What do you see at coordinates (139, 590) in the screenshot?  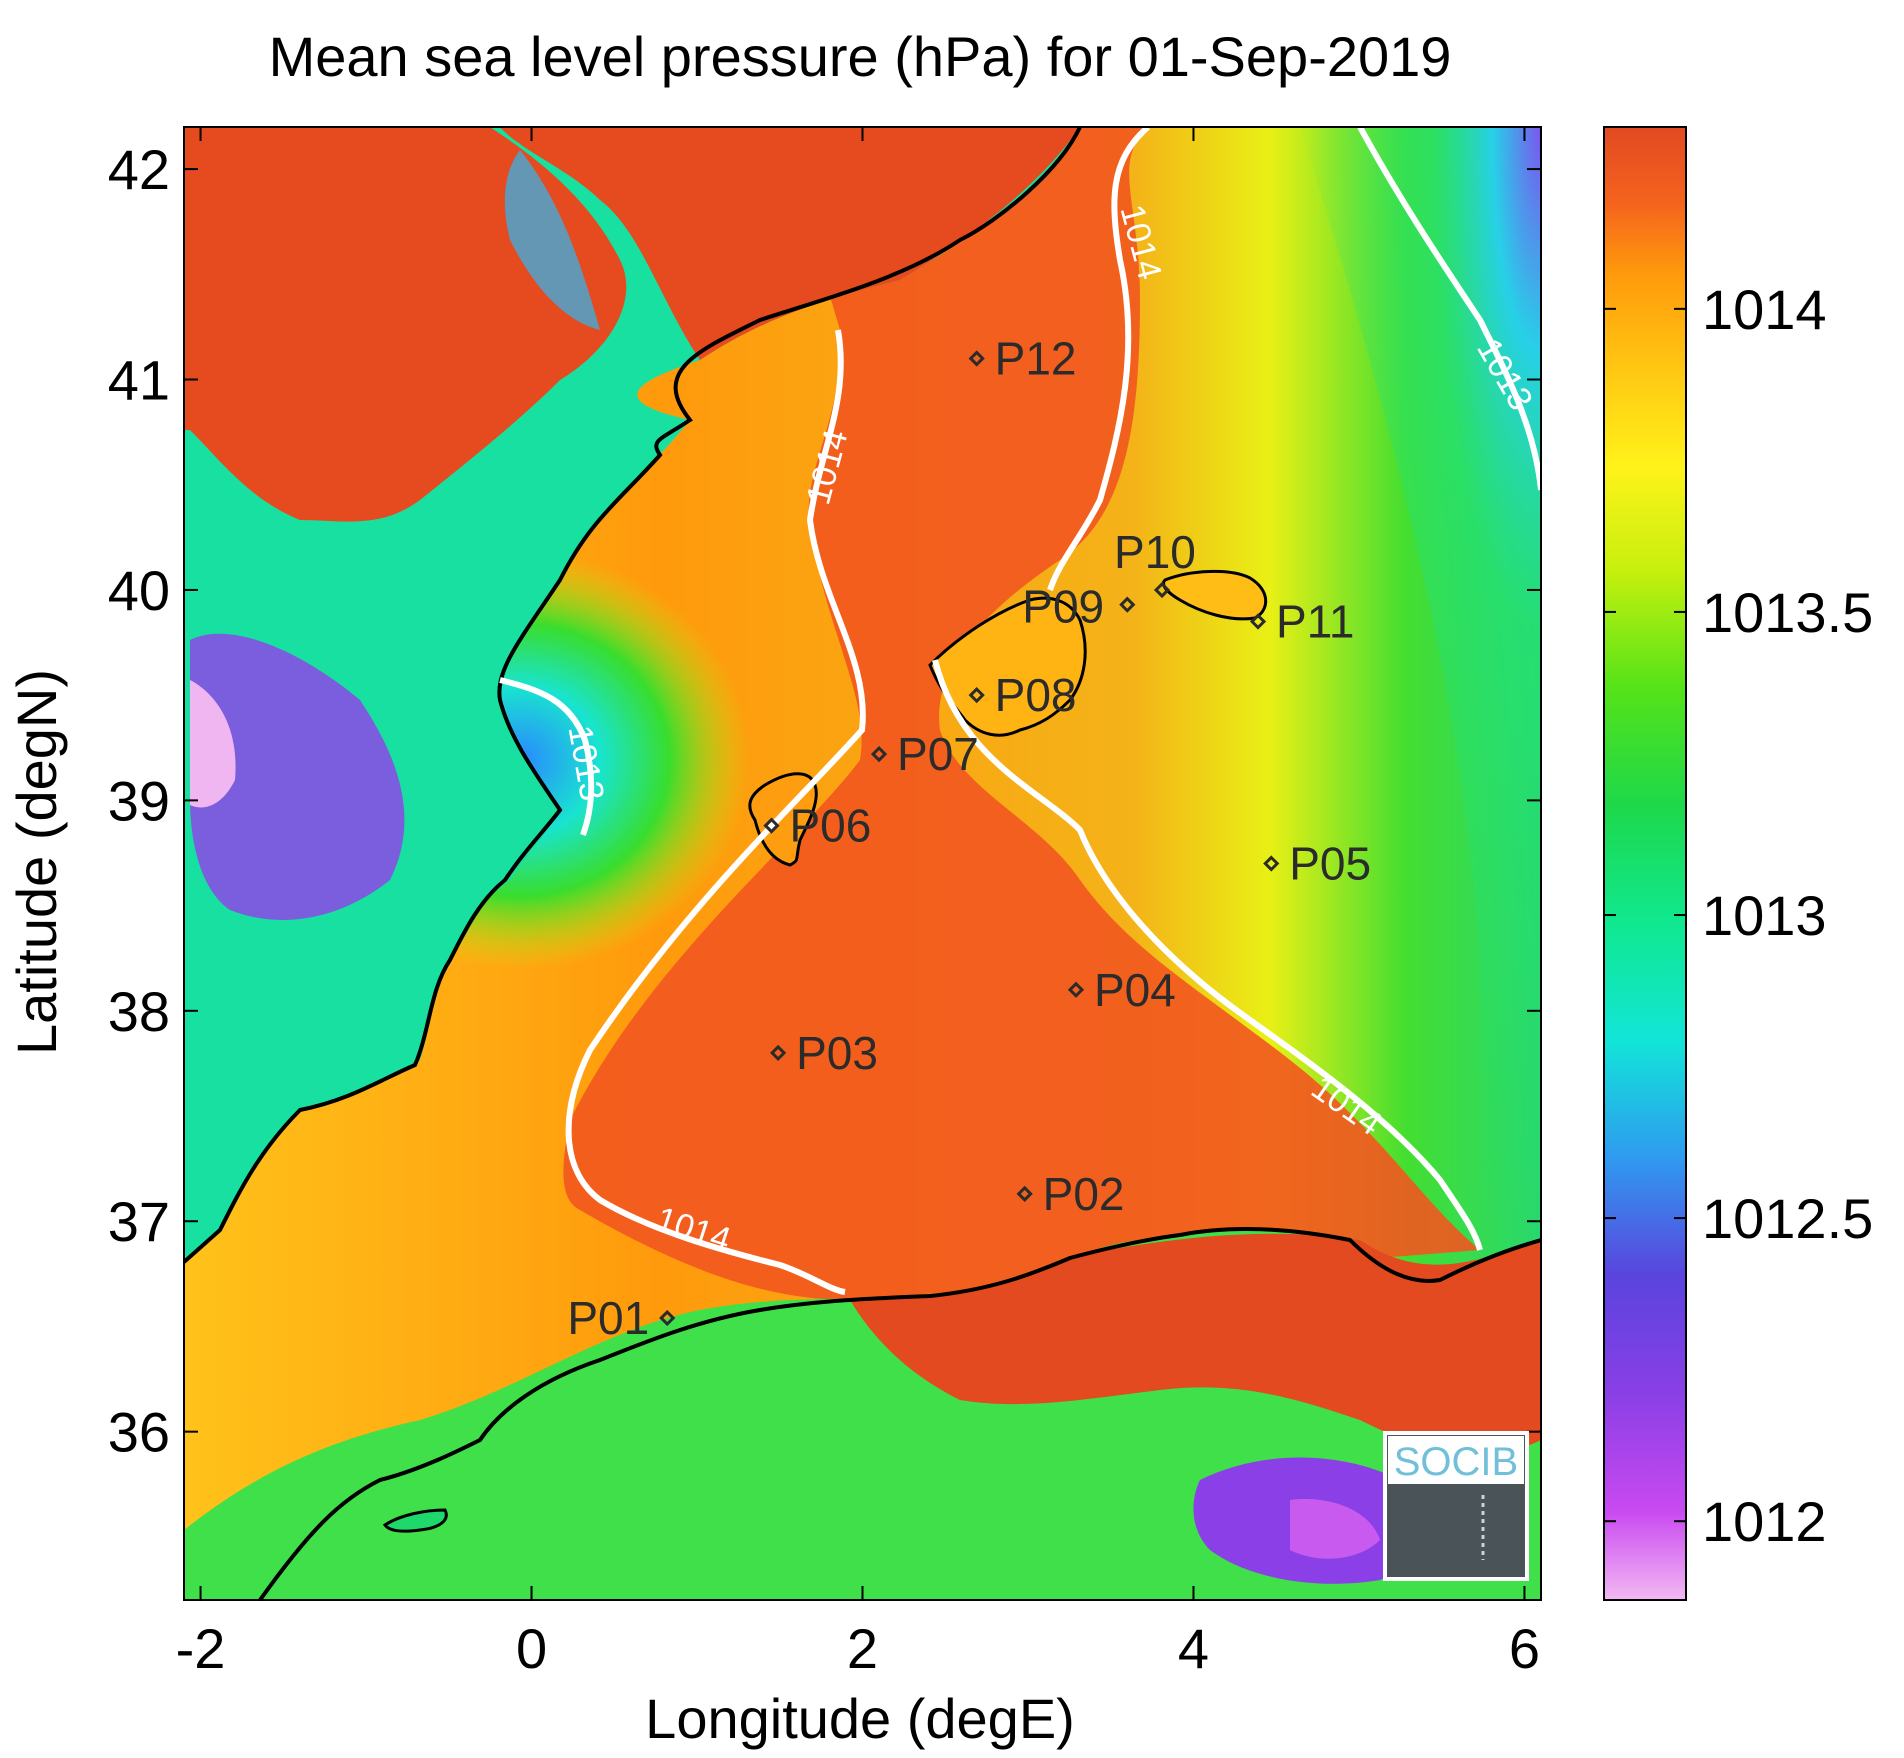 I see `y-tick-label: 40` at bounding box center [139, 590].